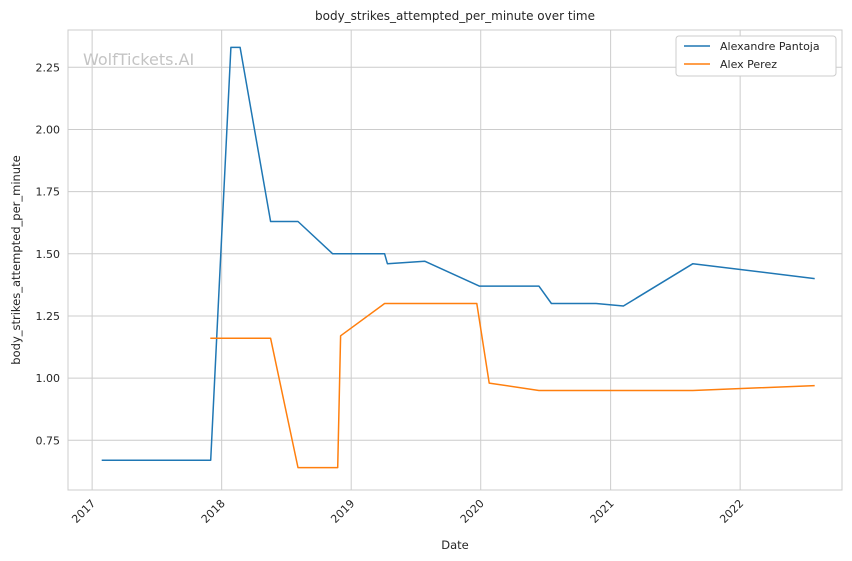 Image resolution: width=852 pixels, height=561 pixels. I want to click on x-tick-label: 2021, so click(602, 511).